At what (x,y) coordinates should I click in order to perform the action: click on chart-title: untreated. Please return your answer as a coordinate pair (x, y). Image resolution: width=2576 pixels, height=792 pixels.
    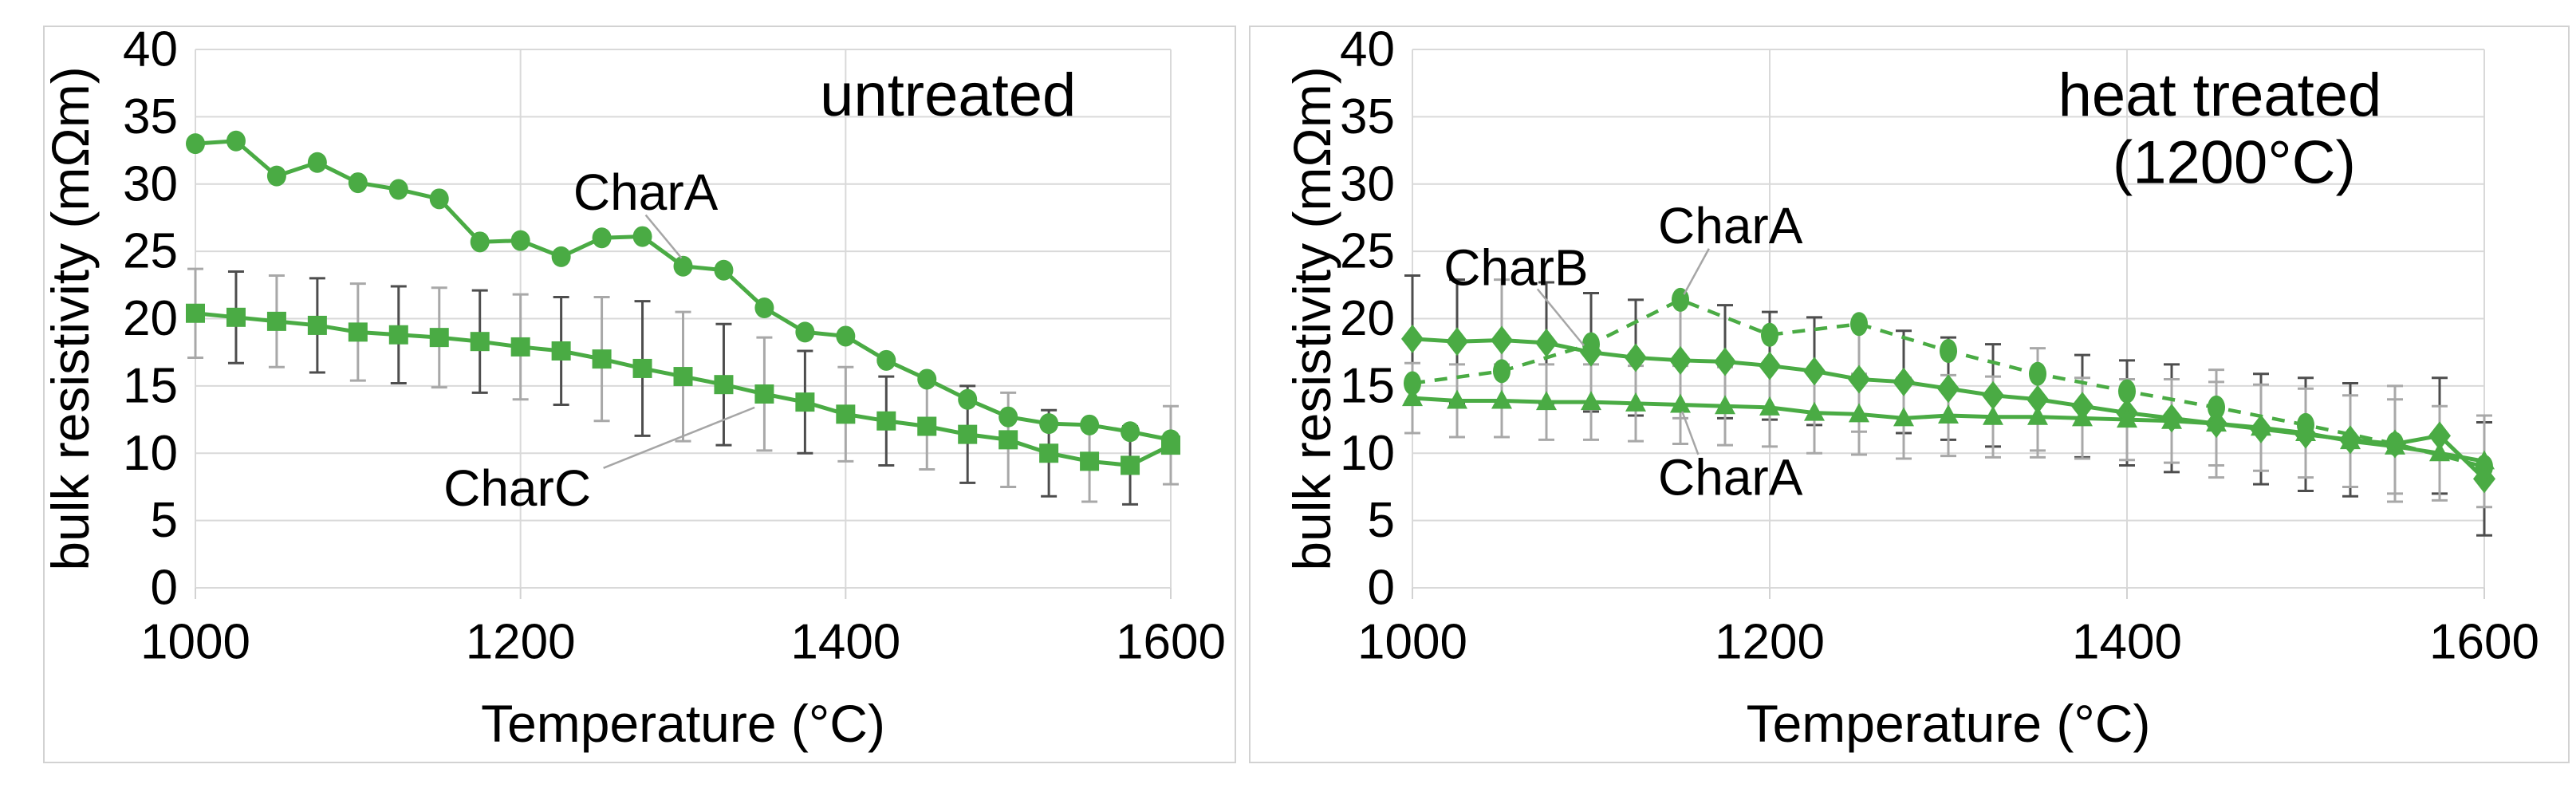
    Looking at the image, I should click on (948, 95).